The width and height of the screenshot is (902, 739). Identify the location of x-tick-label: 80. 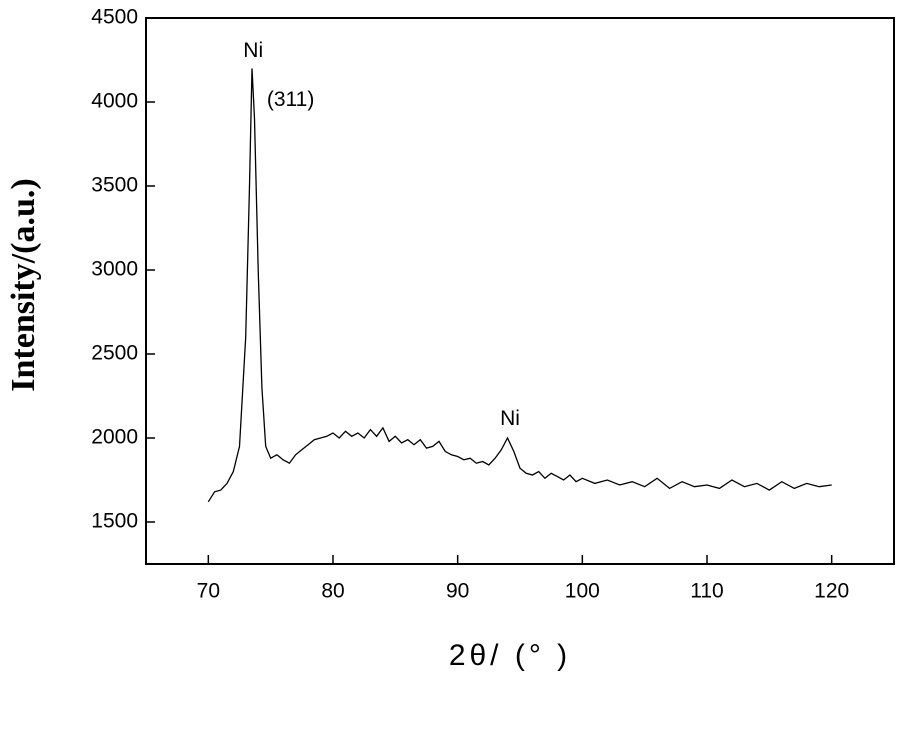
(332, 591).